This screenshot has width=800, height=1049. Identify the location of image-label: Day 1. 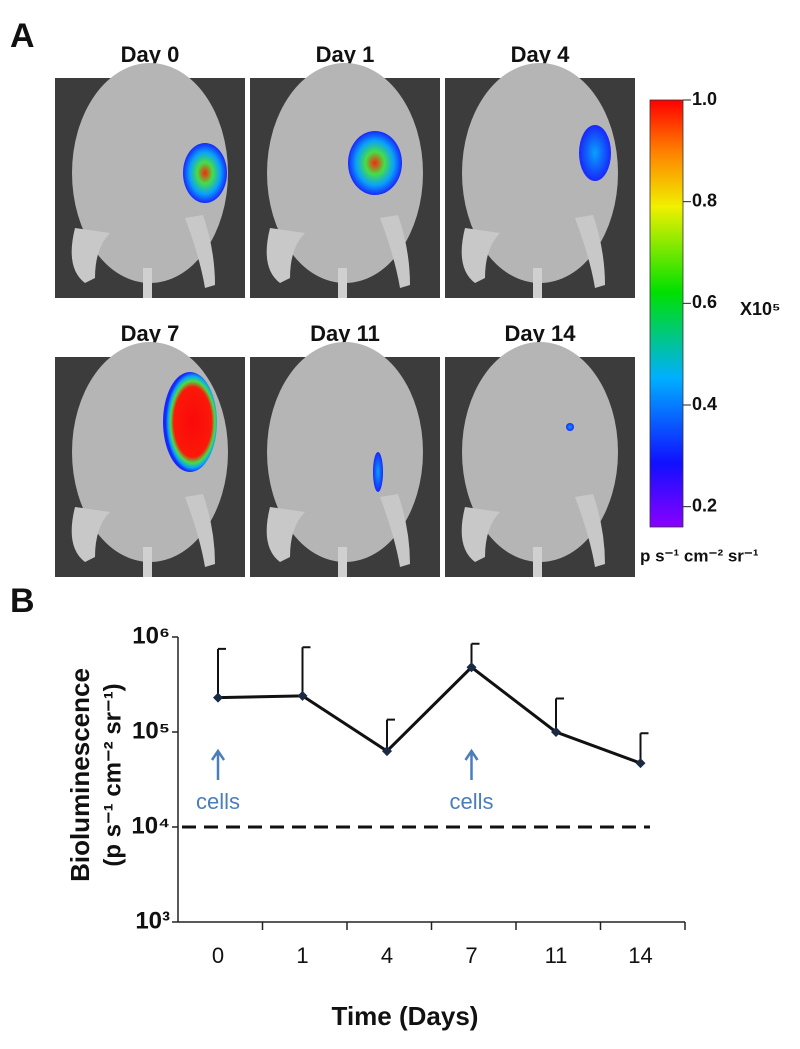
(345, 54).